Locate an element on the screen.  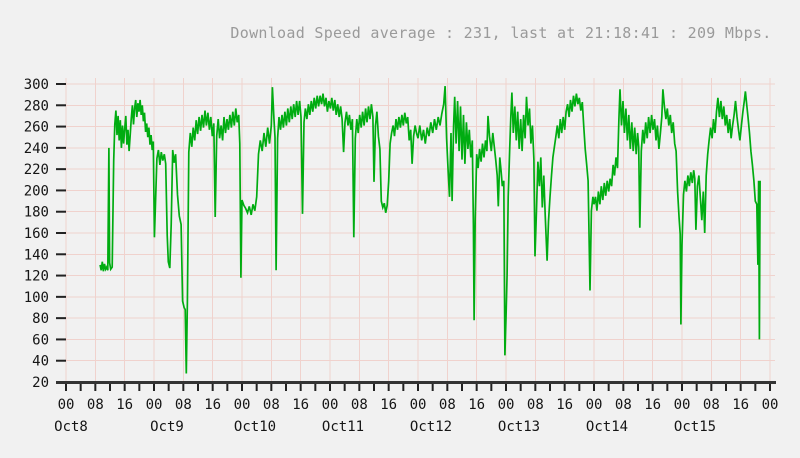
x-axis-line is located at coordinates (416, 382).